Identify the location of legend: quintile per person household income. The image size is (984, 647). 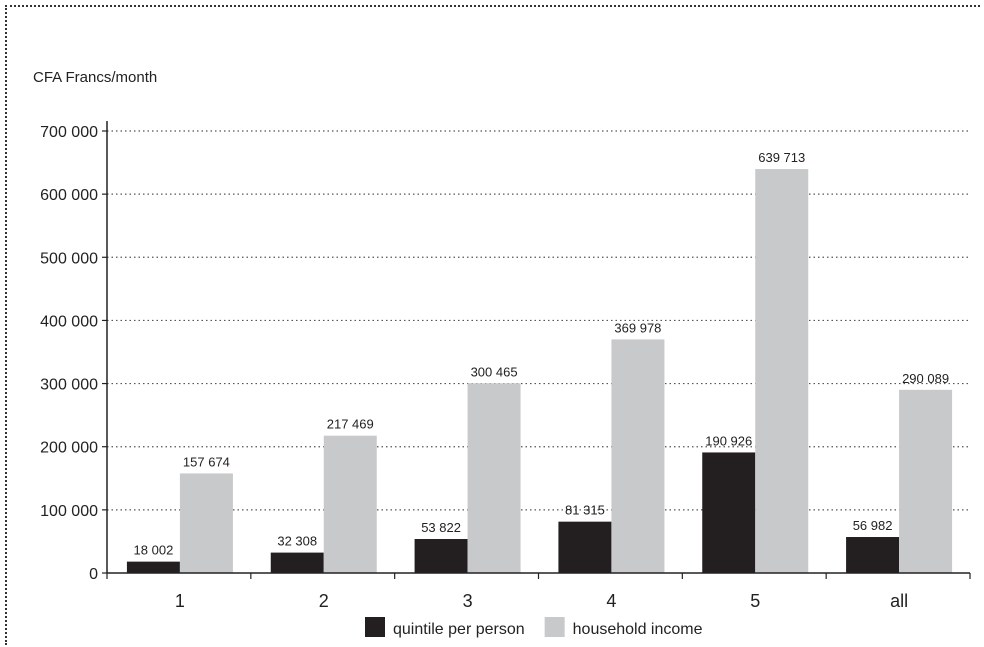
(534, 627).